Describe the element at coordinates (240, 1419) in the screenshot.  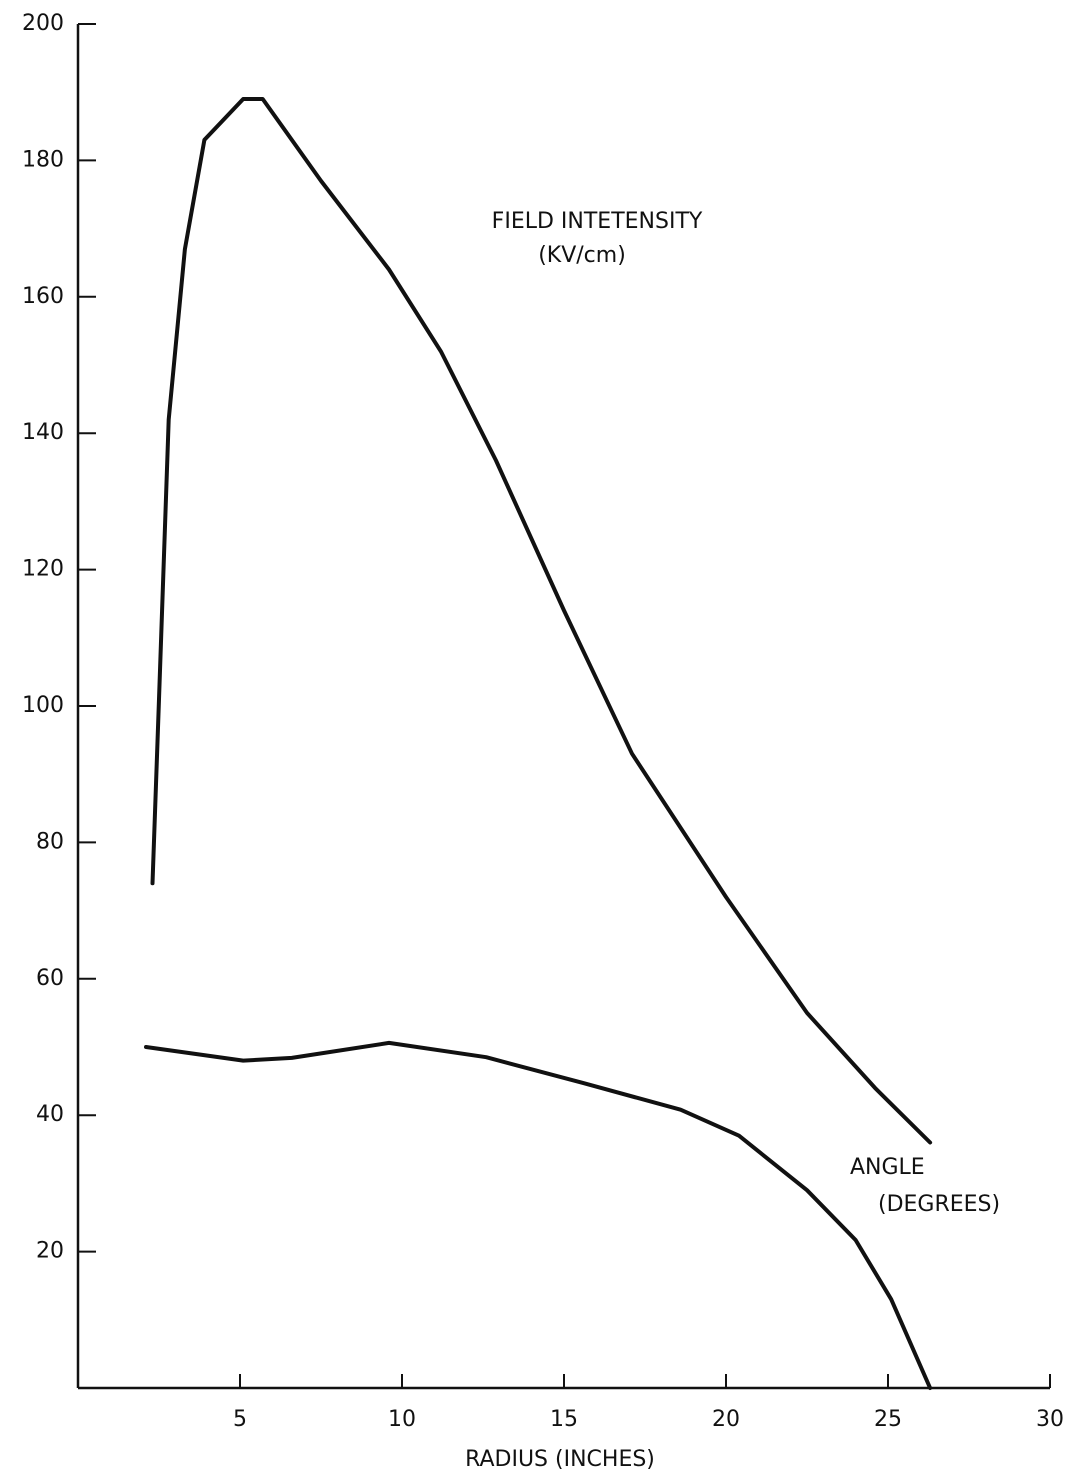
I see `x-tick-label: 5` at that location.